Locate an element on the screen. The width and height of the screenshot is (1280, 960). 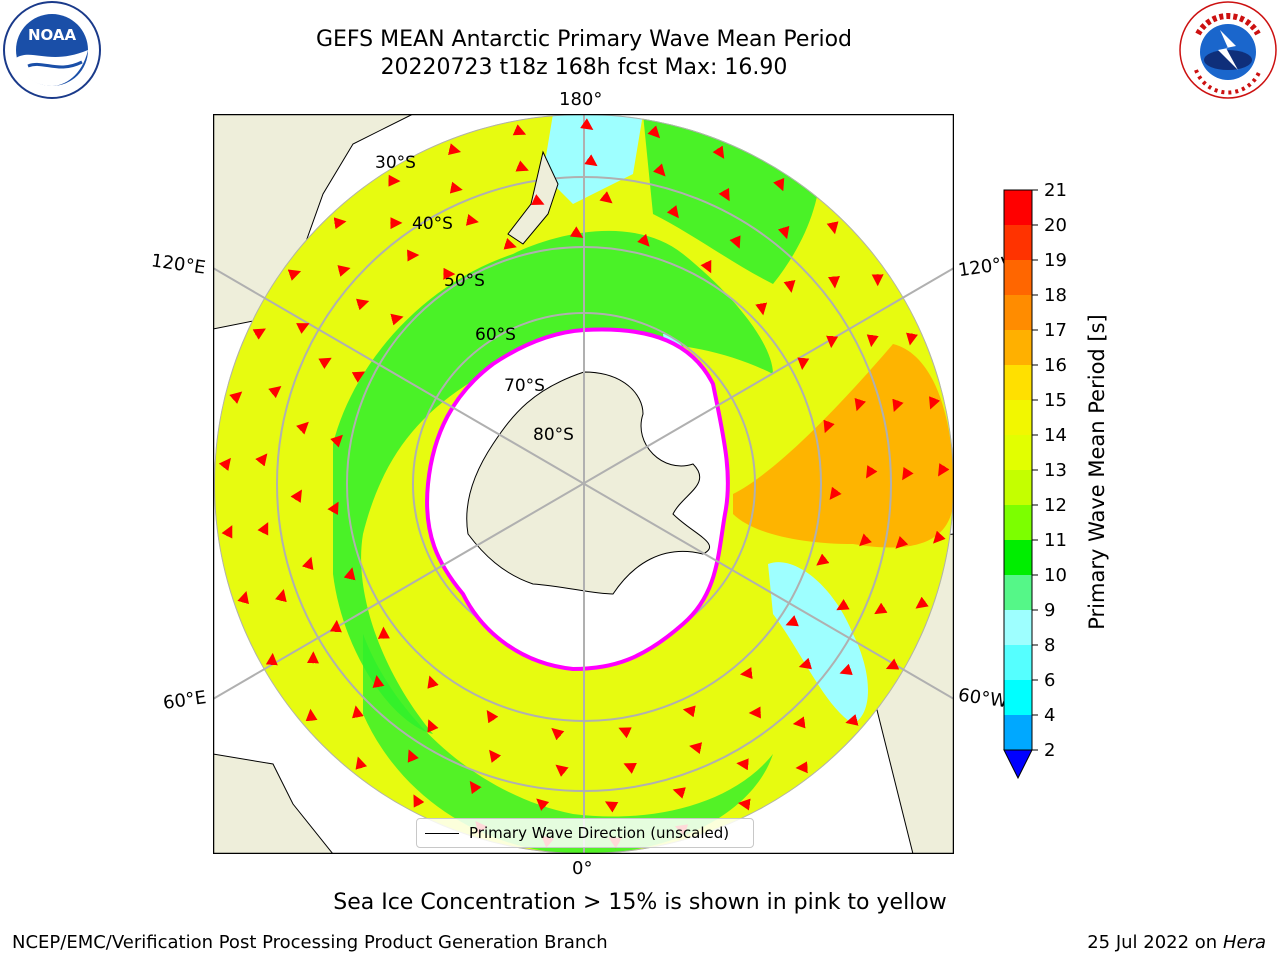
colorbar: 21 20 19 18 17 16 15 14 13 12 11 10 9 8 6 4 2 is located at coordinates (1035, 480).